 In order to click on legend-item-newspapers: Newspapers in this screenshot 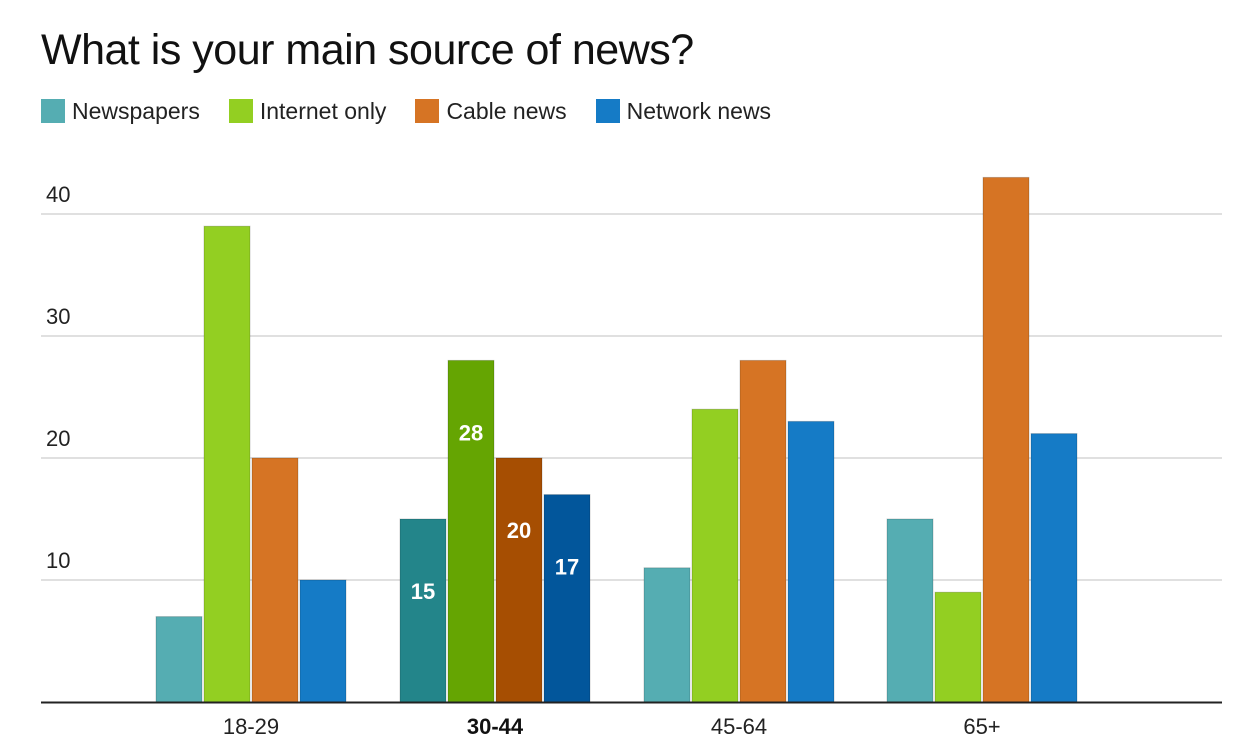, I will do `click(120, 111)`.